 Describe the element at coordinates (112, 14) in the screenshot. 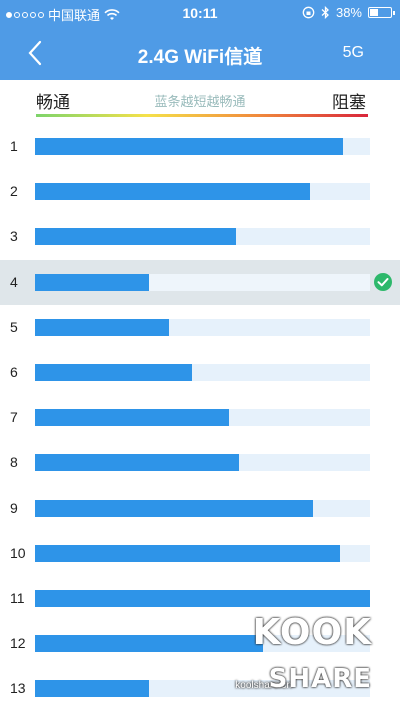

I see `wifi-icon` at that location.